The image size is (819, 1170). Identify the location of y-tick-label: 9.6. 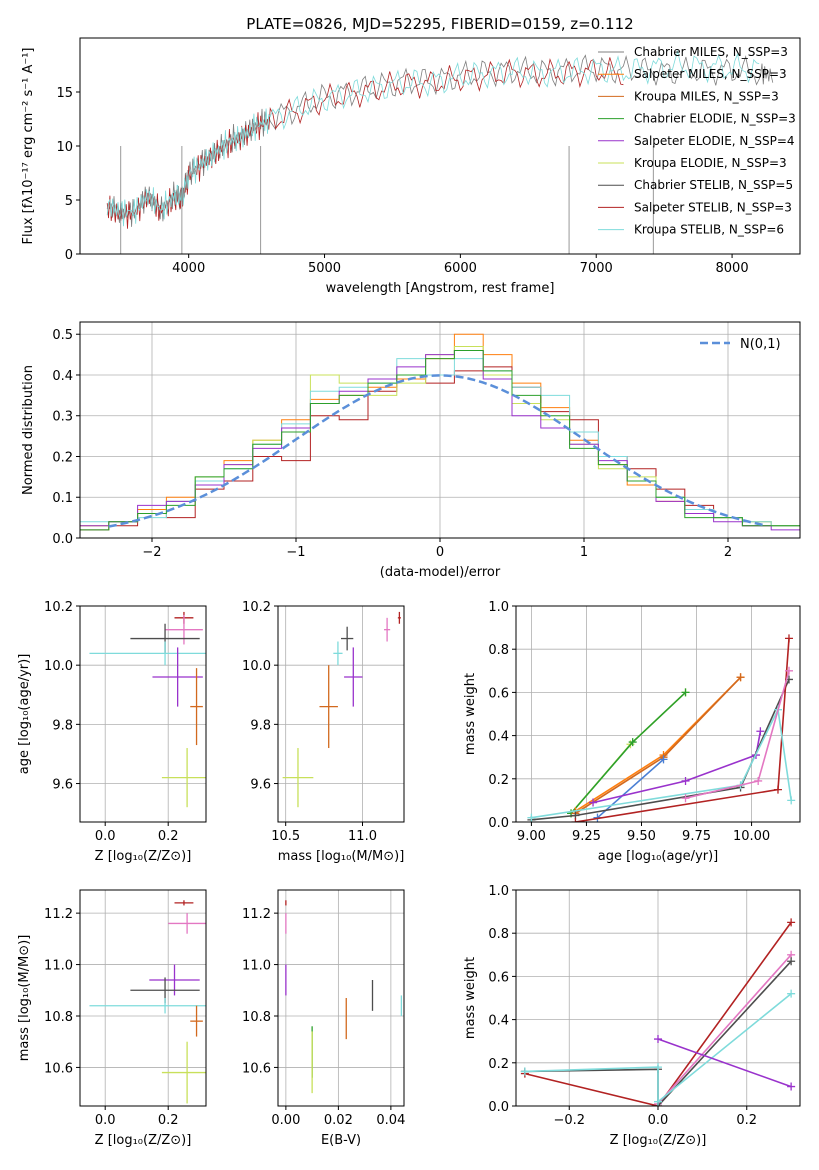
(62, 785).